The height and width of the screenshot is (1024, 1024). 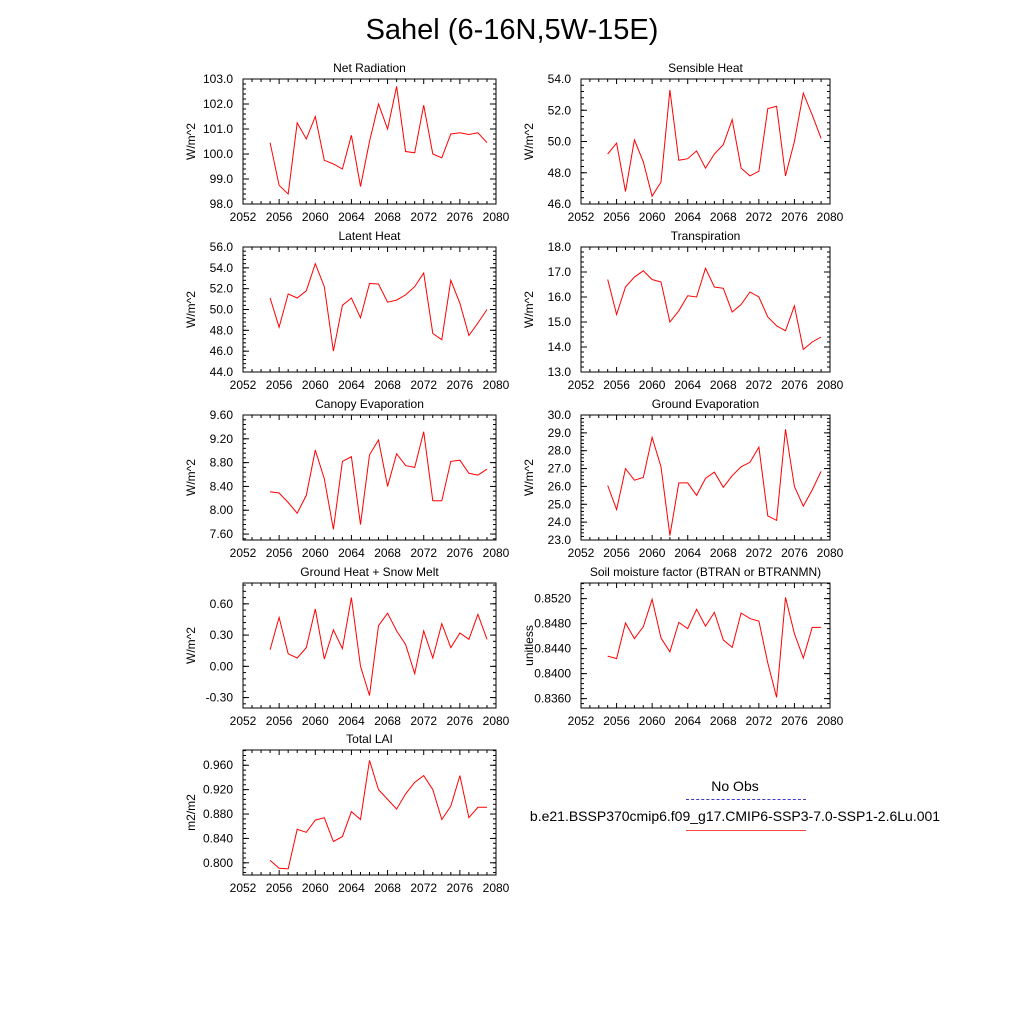 What do you see at coordinates (222, 351) in the screenshot?
I see `y-tick-label: 46.0` at bounding box center [222, 351].